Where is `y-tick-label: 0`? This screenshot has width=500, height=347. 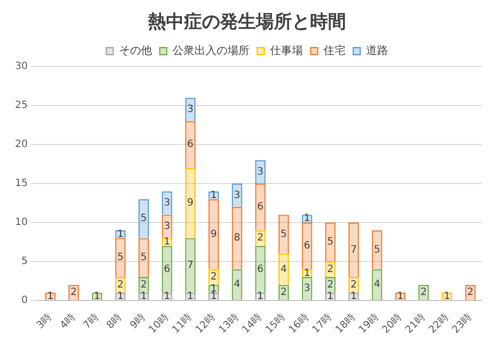
y-tick-label: 0 is located at coordinates (24, 300).